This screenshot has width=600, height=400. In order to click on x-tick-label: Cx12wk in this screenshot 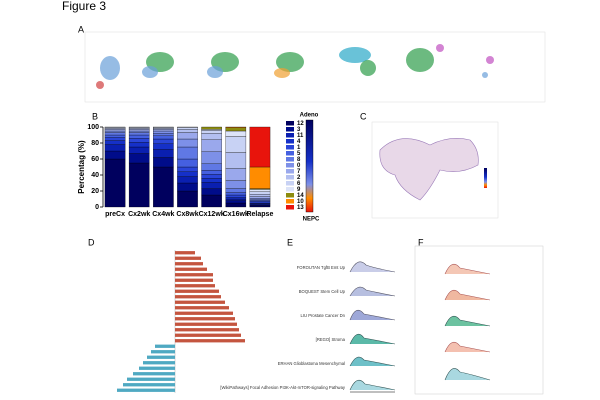, I will do `click(212, 214)`.